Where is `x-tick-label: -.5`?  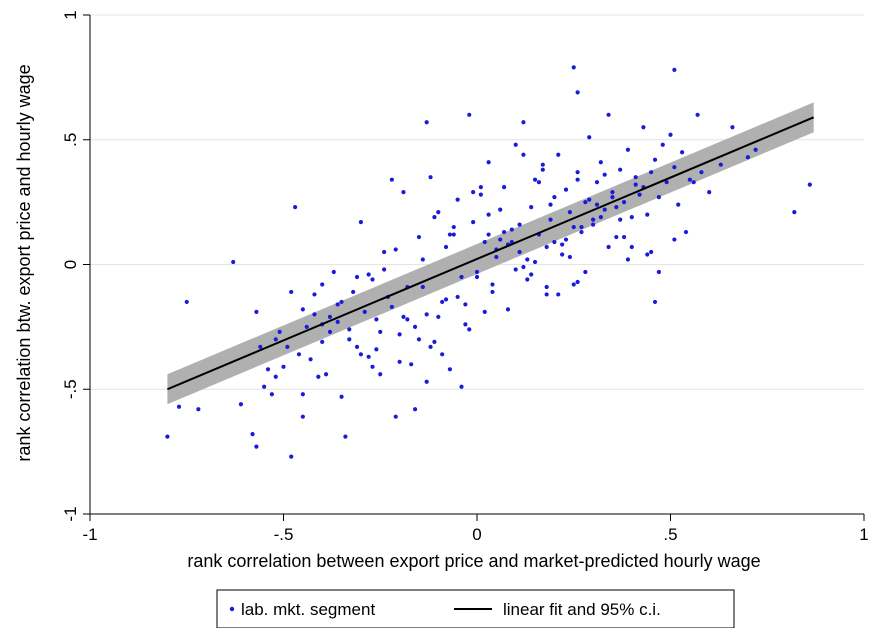
x-tick-label: -.5 is located at coordinates (284, 534).